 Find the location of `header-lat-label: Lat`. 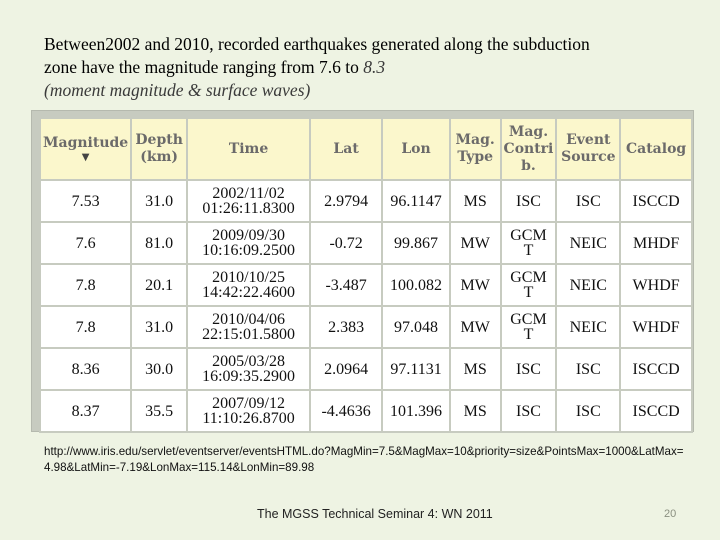

header-lat-label: Lat is located at coordinates (346, 148).